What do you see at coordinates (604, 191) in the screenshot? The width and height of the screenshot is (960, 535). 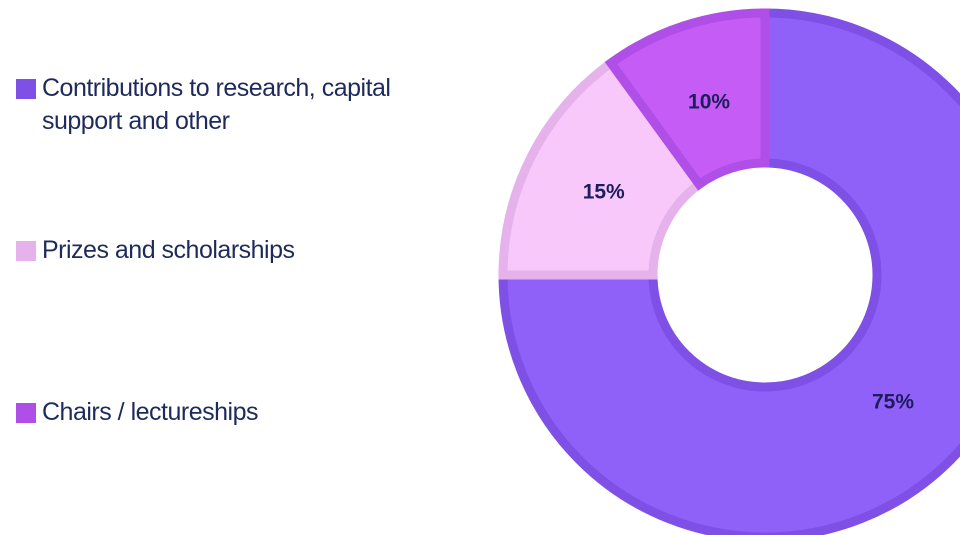 I see `data-label: 15%` at bounding box center [604, 191].